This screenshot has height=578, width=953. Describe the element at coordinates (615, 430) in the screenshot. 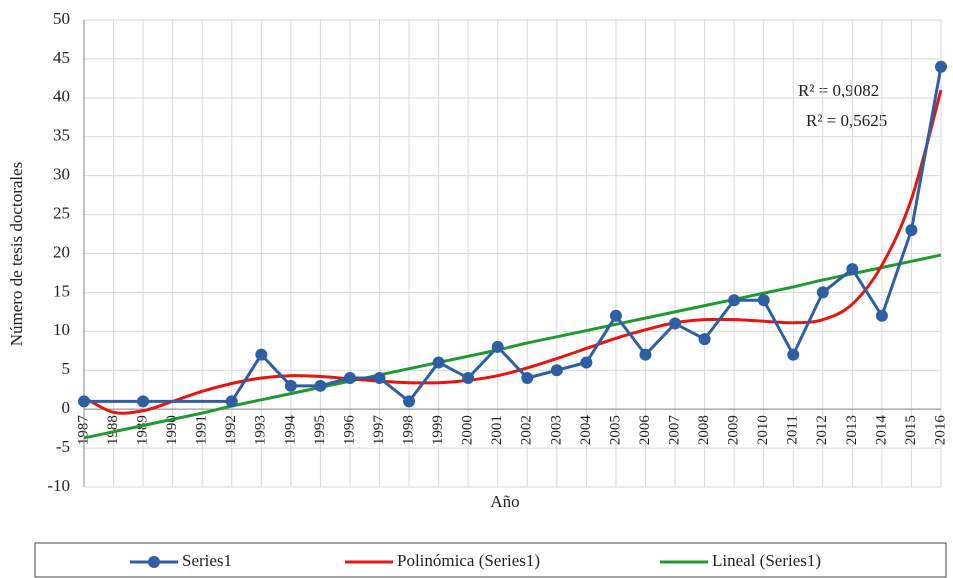

I see `x-tick-label: 2005` at that location.